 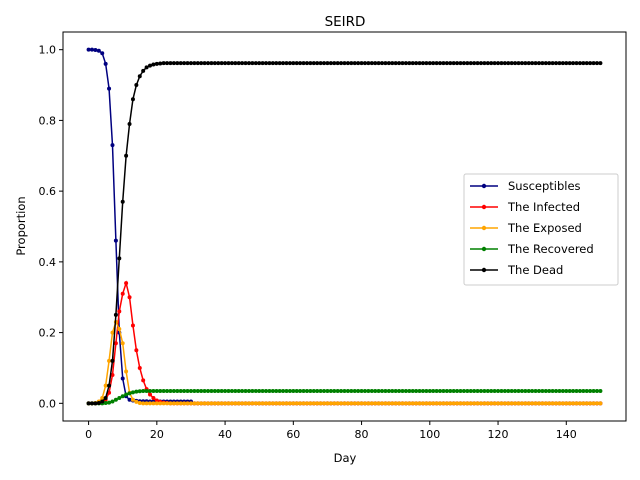 I want to click on x-tick-label: 60, so click(x=293, y=434).